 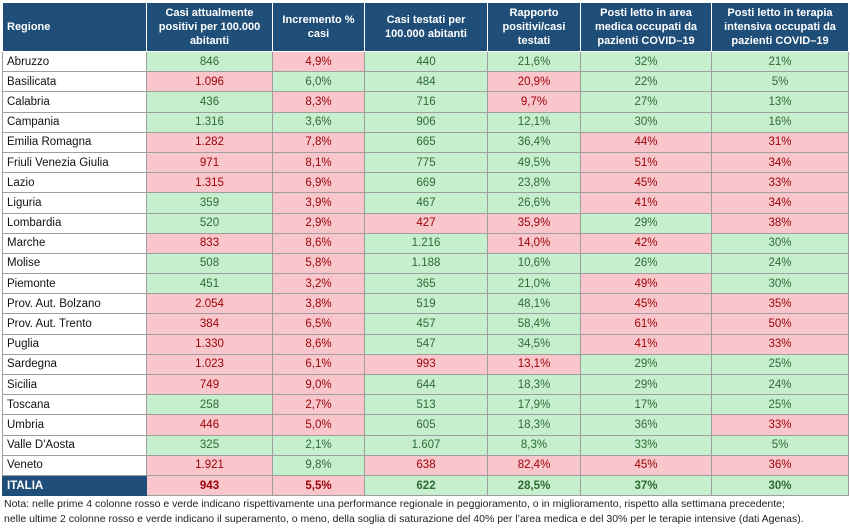 What do you see at coordinates (74, 82) in the screenshot?
I see `region-name-cell: Basilicata` at bounding box center [74, 82].